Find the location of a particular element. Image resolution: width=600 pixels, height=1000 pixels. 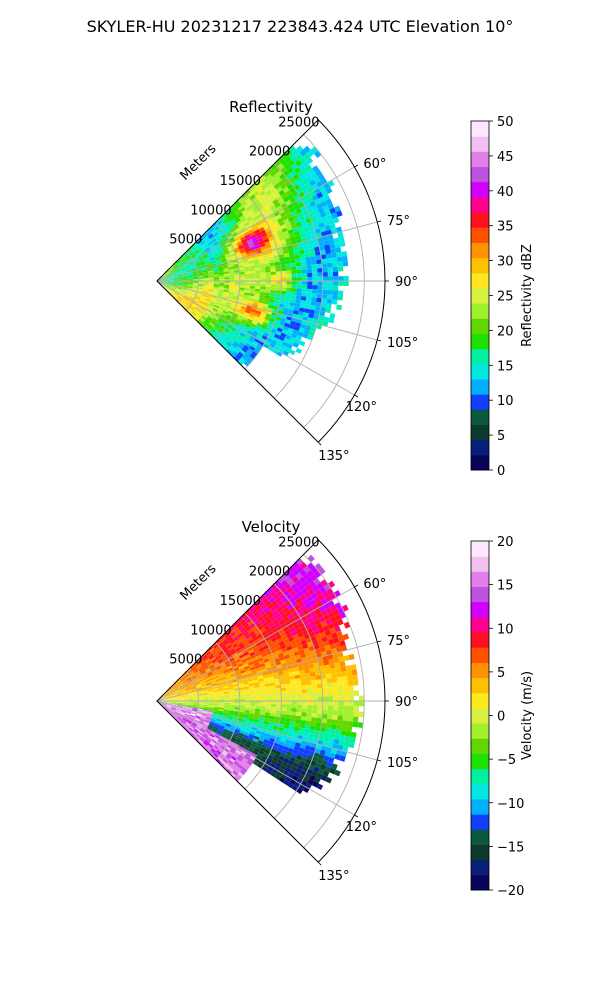

colorbar-segment is located at coordinates (480, 220).